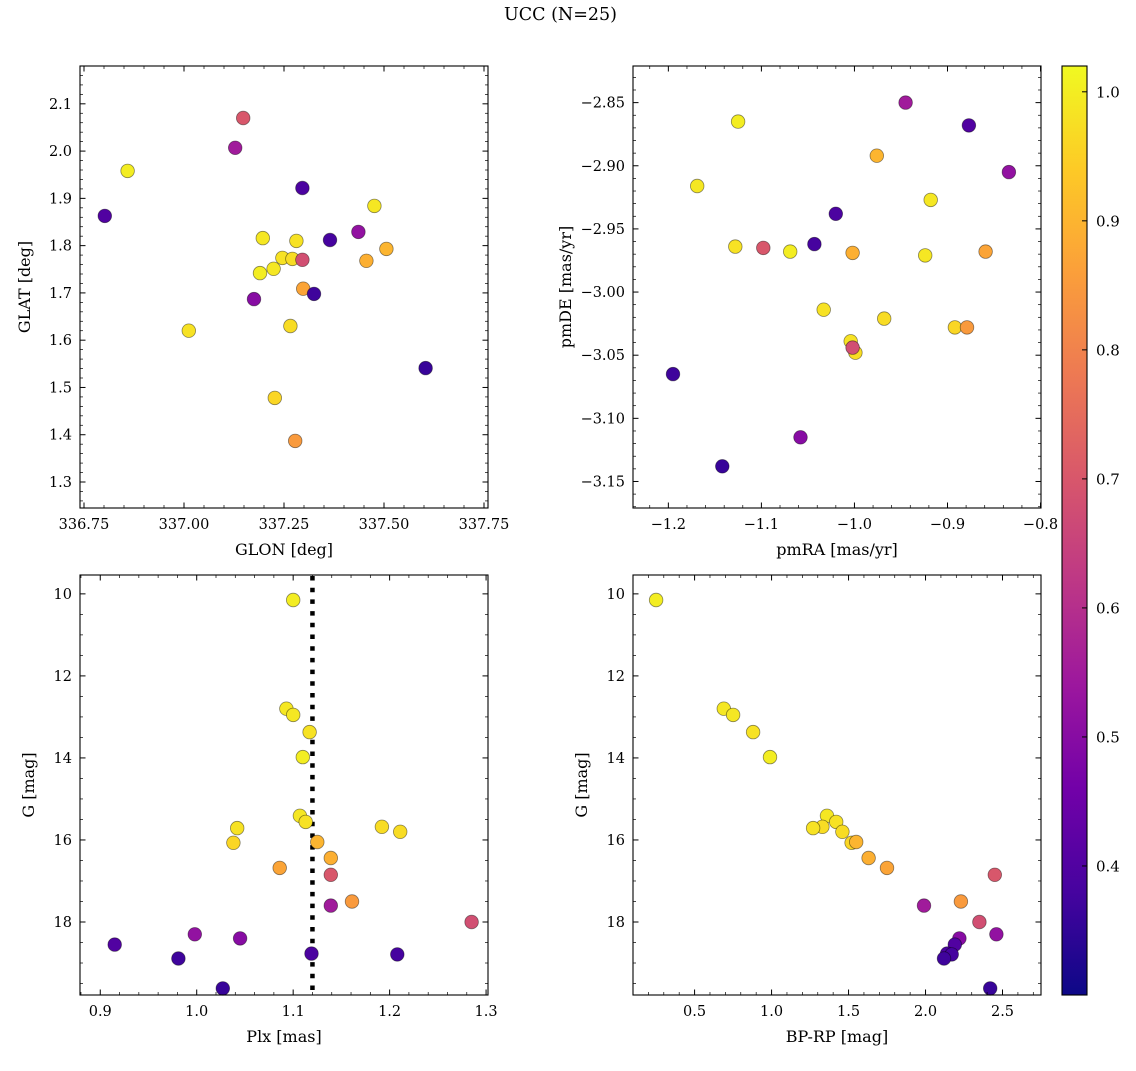  I want to click on colorbar-tick-label: 0.4, so click(1108, 866).